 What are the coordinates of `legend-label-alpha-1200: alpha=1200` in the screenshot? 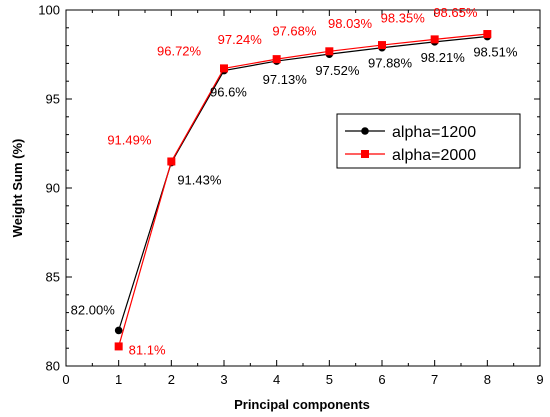 It's located at (434, 132).